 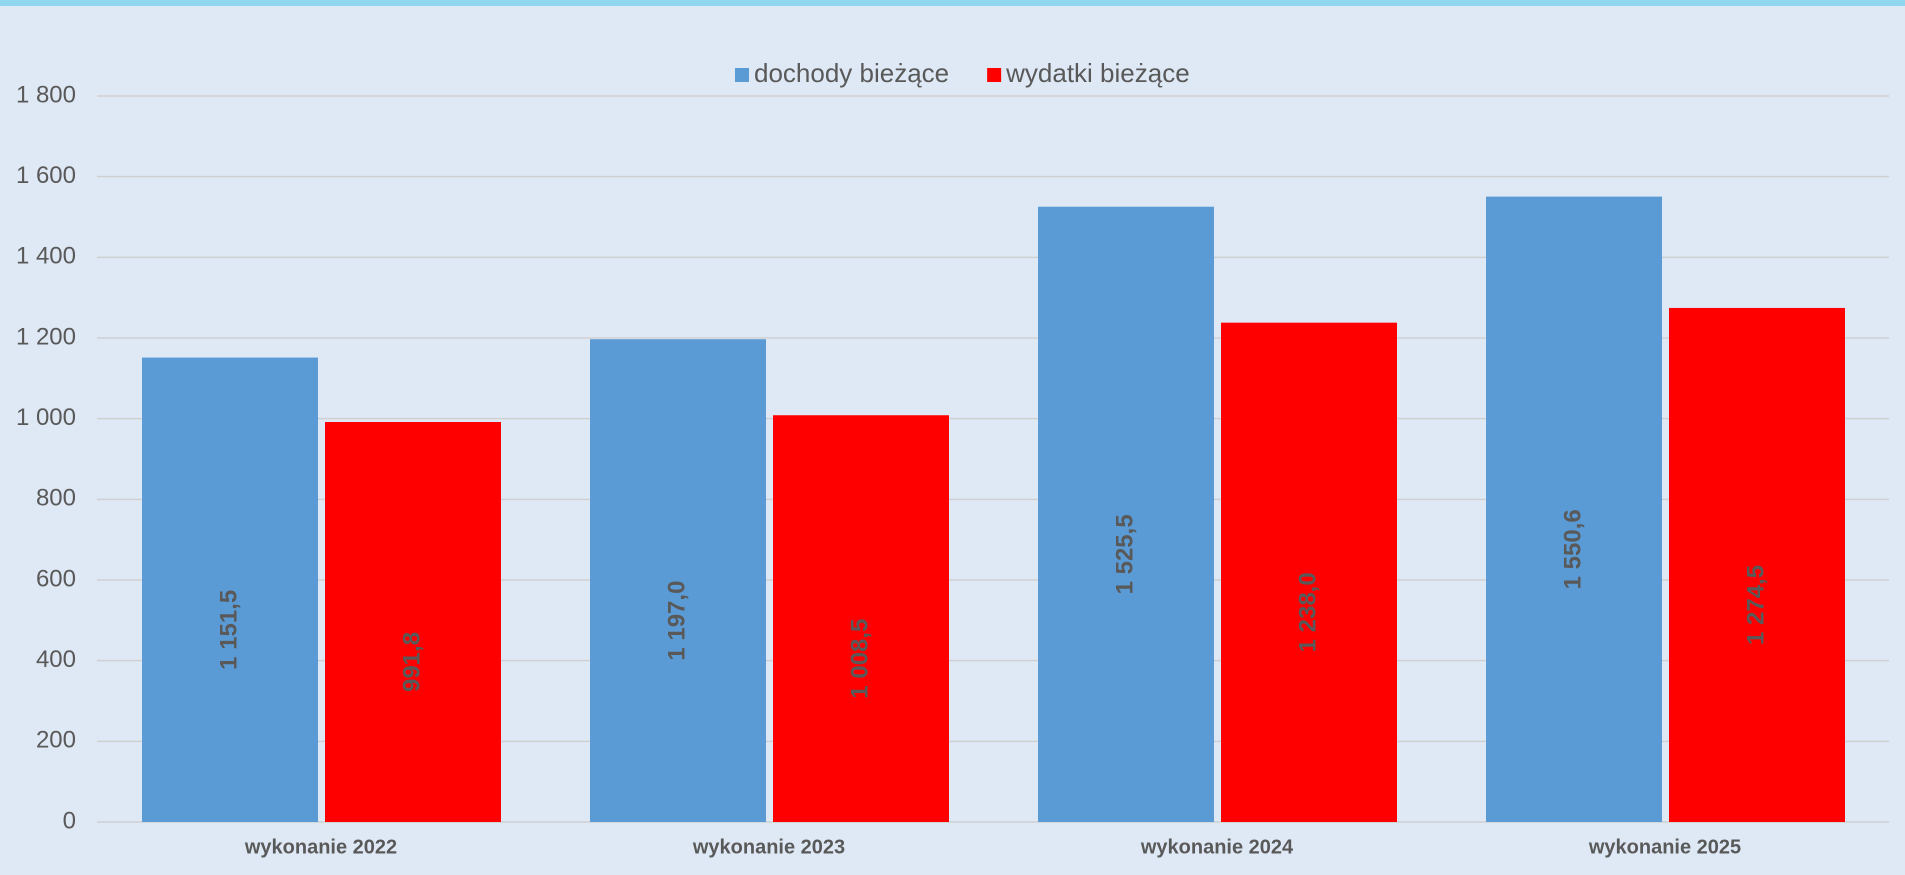 What do you see at coordinates (69, 820) in the screenshot?
I see `y-tick-label: 0` at bounding box center [69, 820].